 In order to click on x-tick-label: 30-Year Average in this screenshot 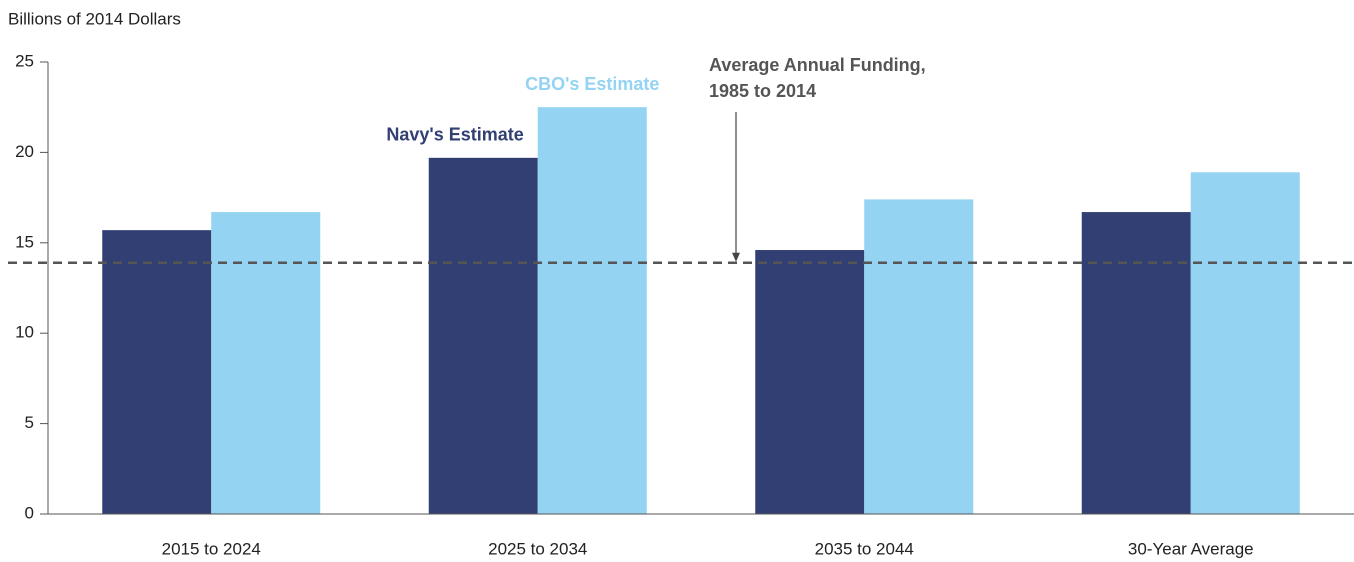, I will do `click(1191, 548)`.